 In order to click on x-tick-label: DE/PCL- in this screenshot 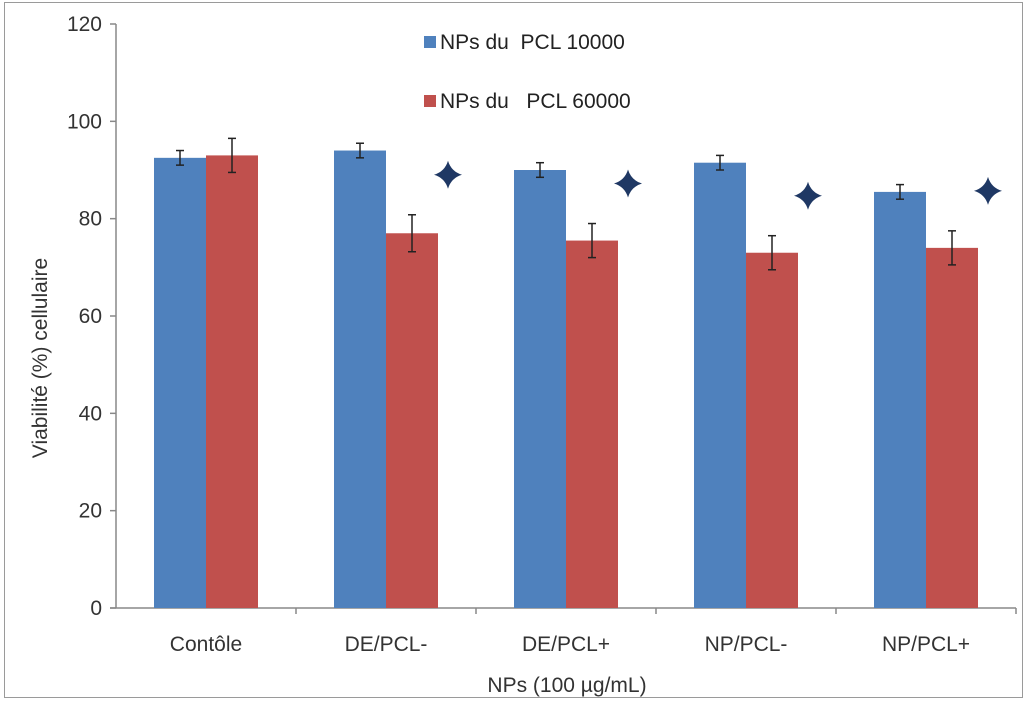, I will do `click(386, 644)`.